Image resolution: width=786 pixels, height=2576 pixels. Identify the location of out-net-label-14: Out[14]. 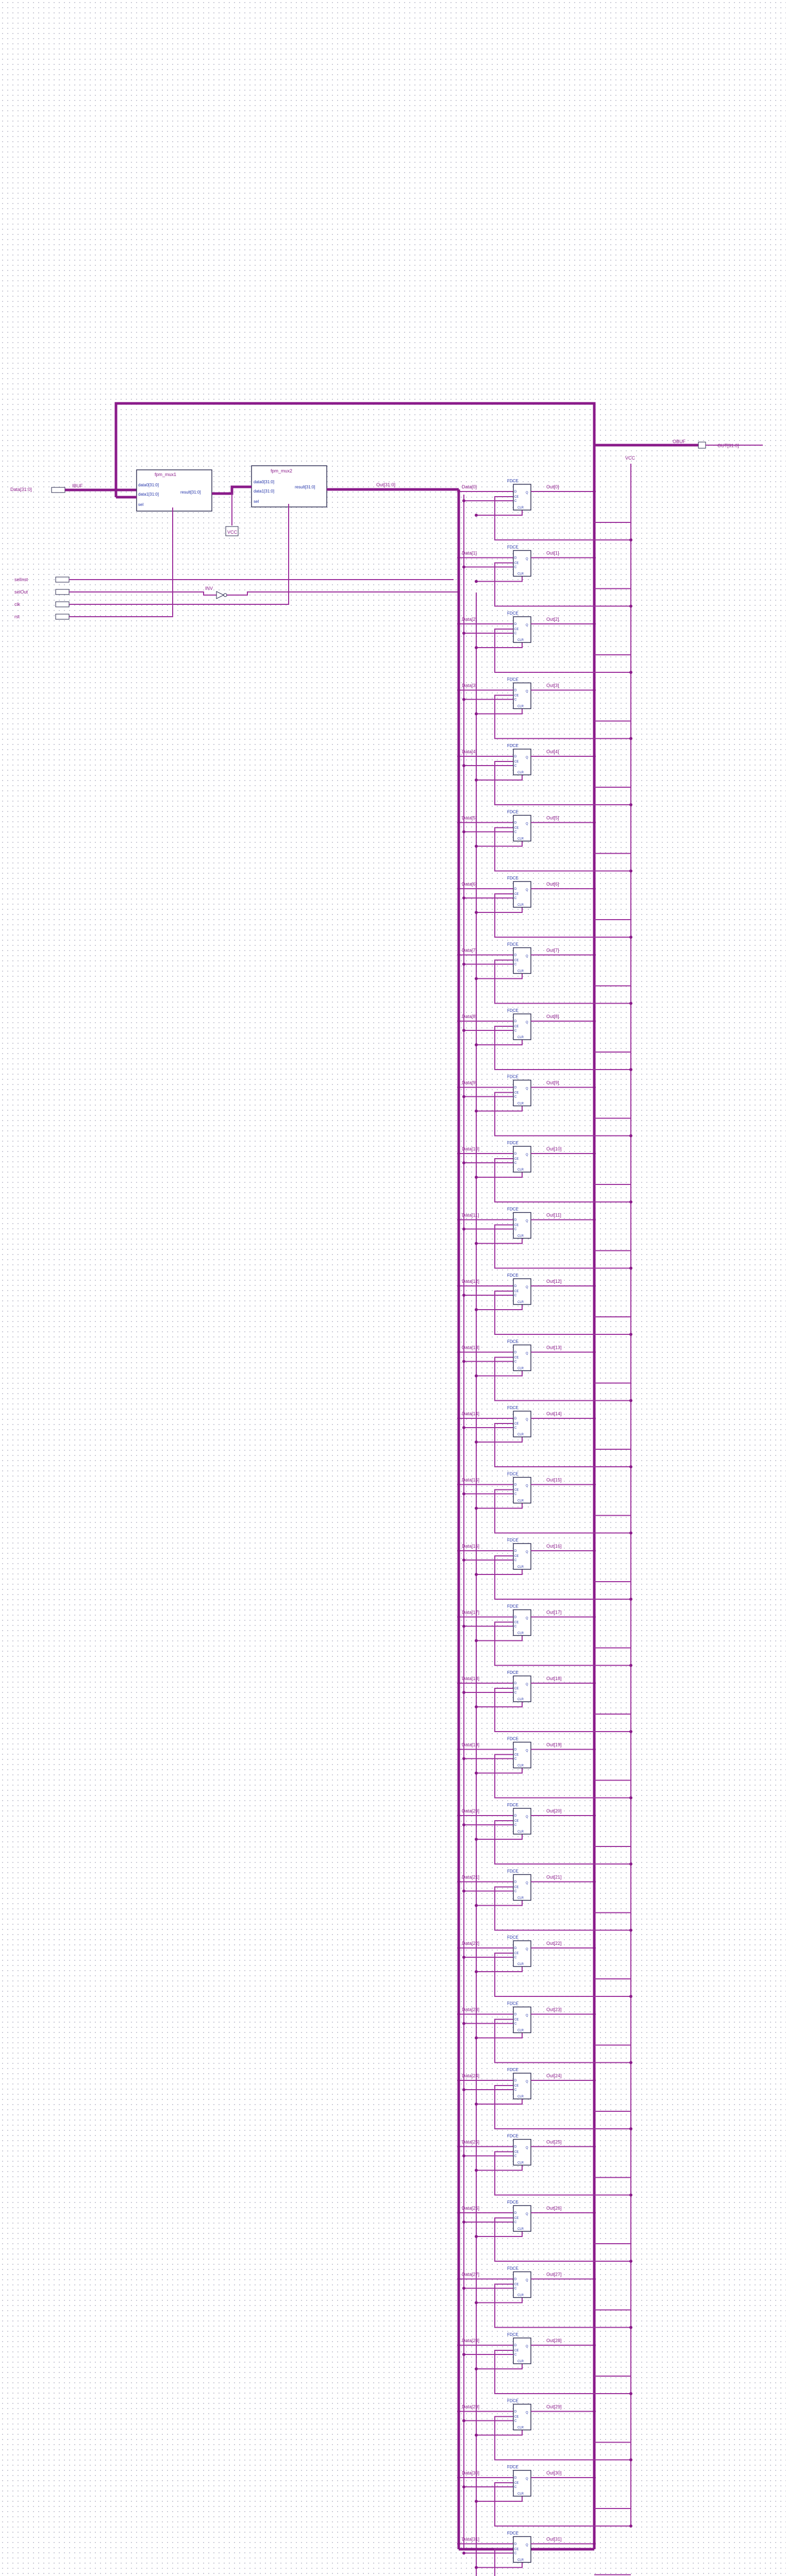
(554, 1413).